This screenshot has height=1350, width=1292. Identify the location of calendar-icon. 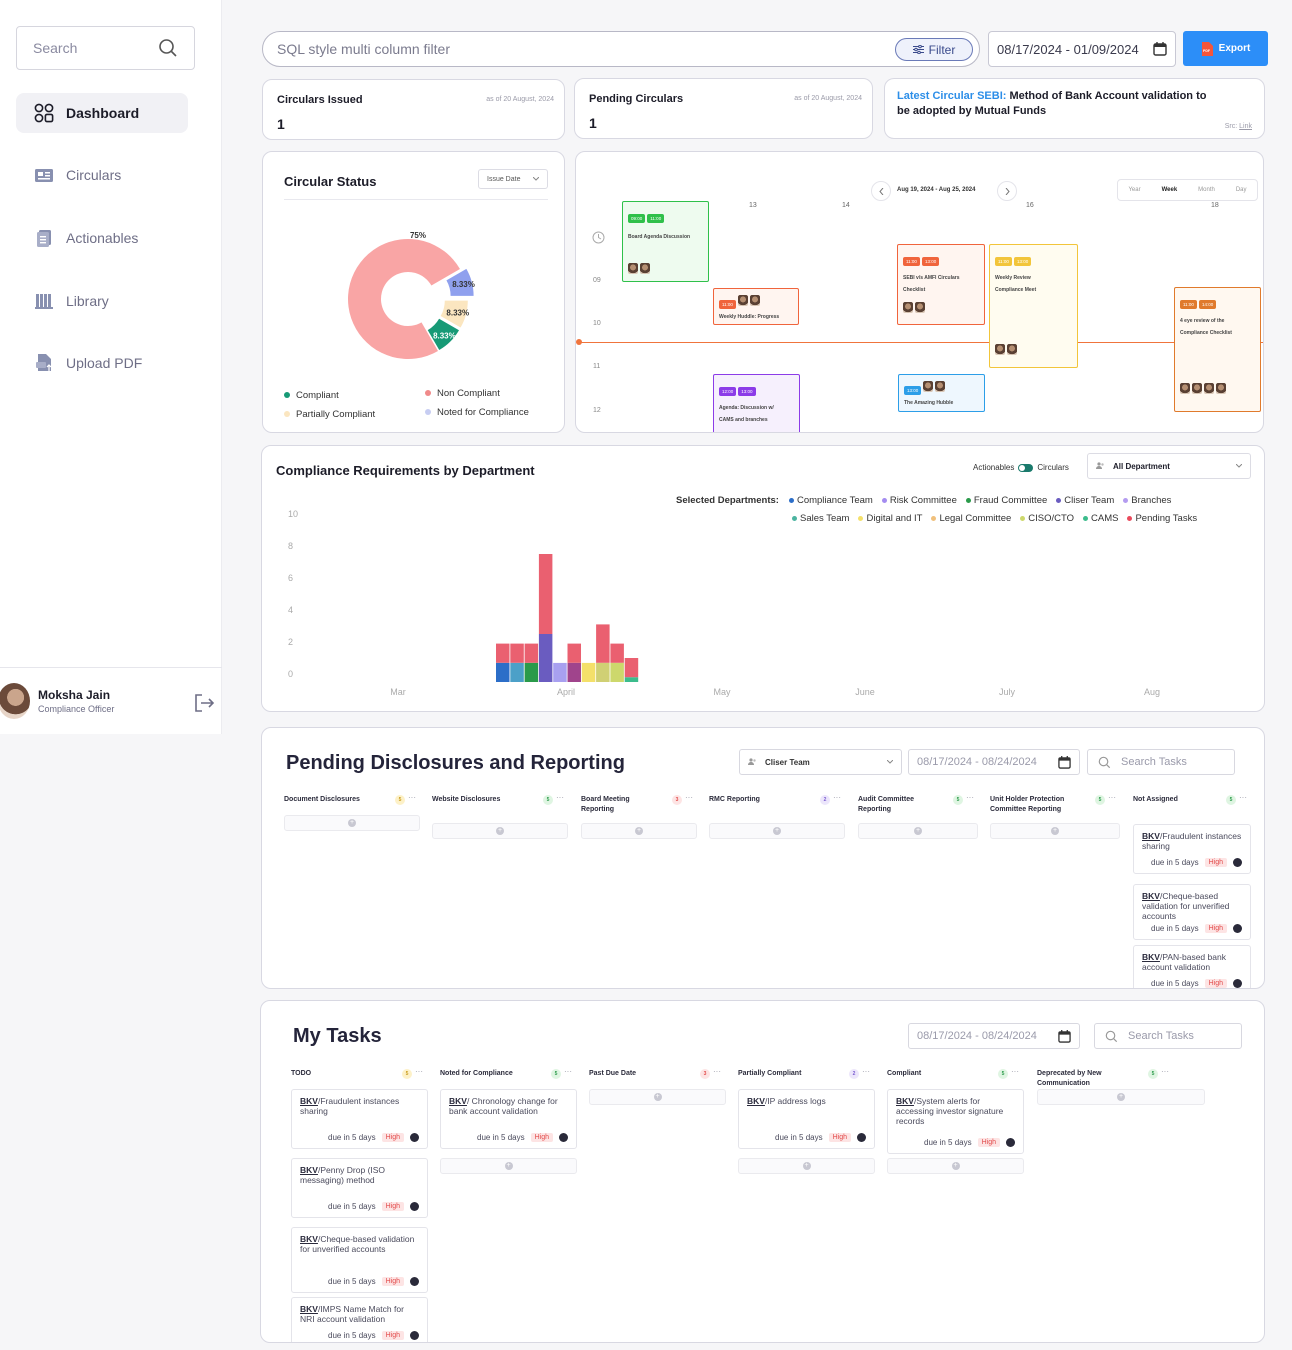
(1064, 762).